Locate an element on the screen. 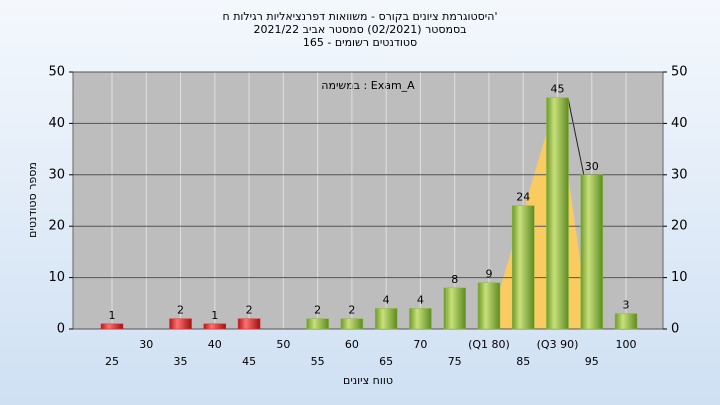 This screenshot has height=405, width=720. x-tick-label: 95 is located at coordinates (592, 361).